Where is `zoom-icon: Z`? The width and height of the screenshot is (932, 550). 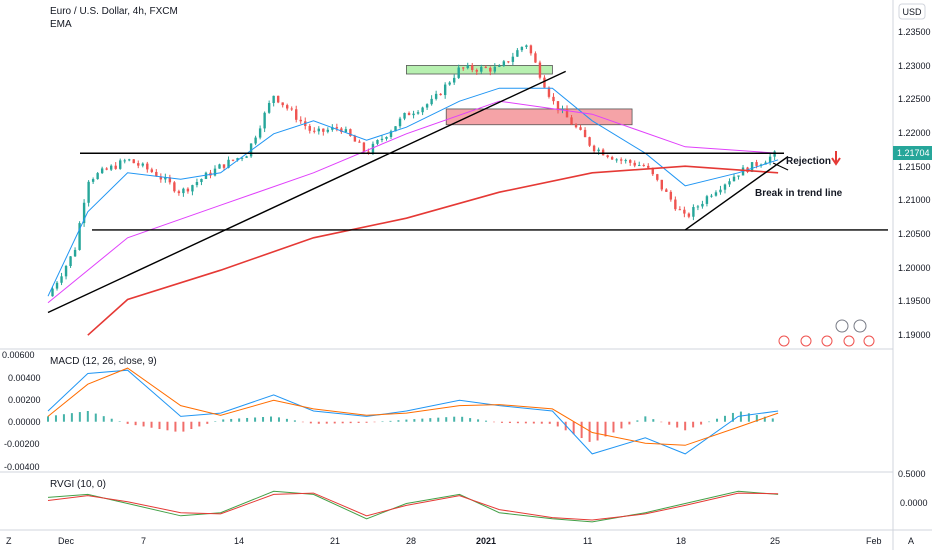
zoom-icon: Z is located at coordinates (9, 541).